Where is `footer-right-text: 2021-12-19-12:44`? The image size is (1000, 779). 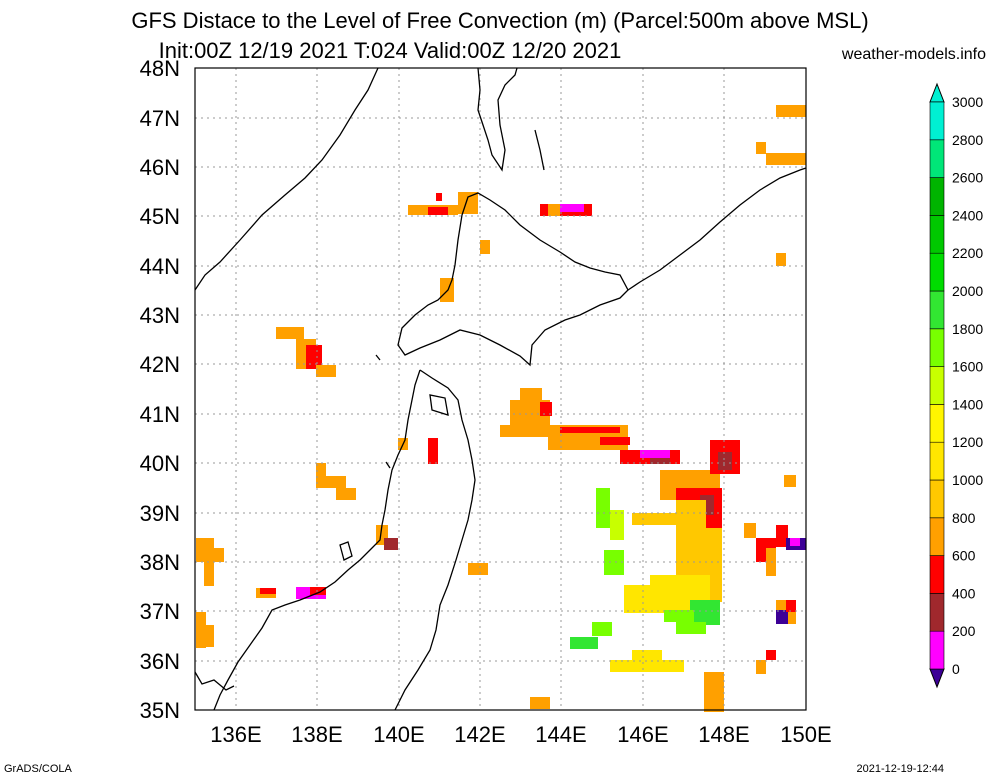 footer-right-text: 2021-12-19-12:44 is located at coordinates (900, 769).